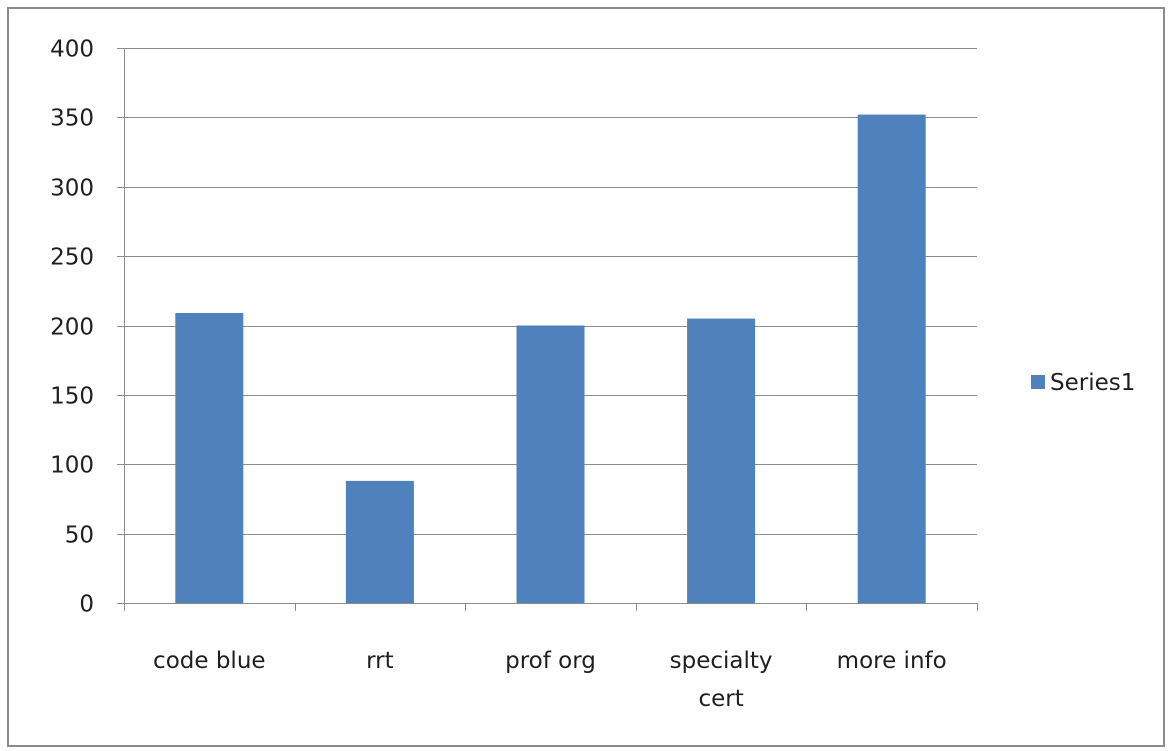 This screenshot has width=1168, height=751. What do you see at coordinates (550, 464) in the screenshot?
I see `bar-prof-org` at bounding box center [550, 464].